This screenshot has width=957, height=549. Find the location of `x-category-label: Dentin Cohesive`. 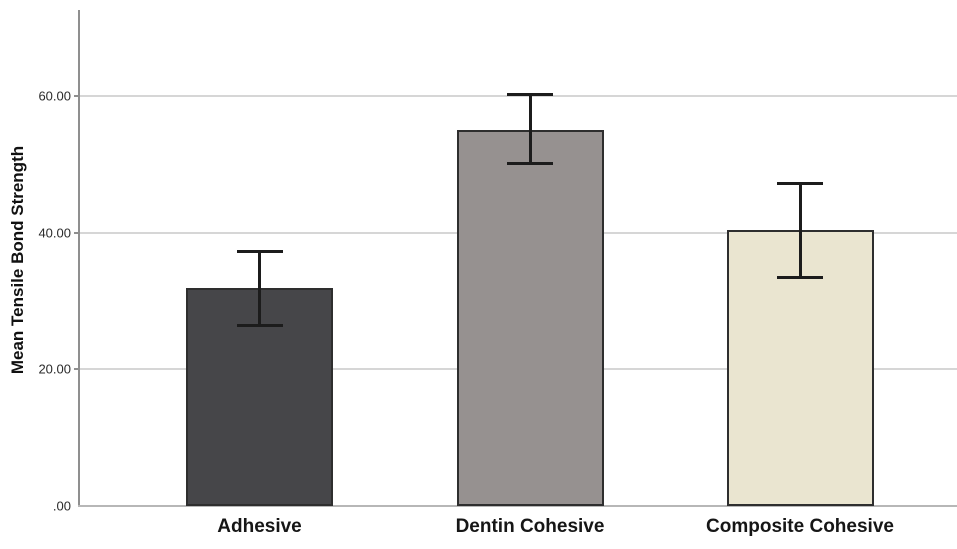

x-category-label: Dentin Cohesive is located at coordinates (530, 526).